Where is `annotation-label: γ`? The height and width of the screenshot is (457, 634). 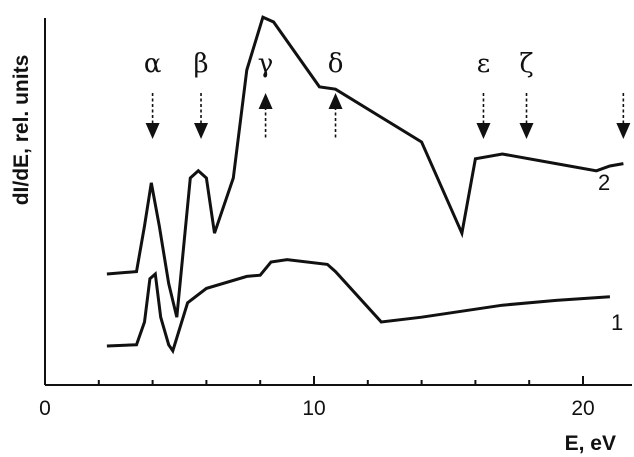
annotation-label: γ is located at coordinates (266, 64).